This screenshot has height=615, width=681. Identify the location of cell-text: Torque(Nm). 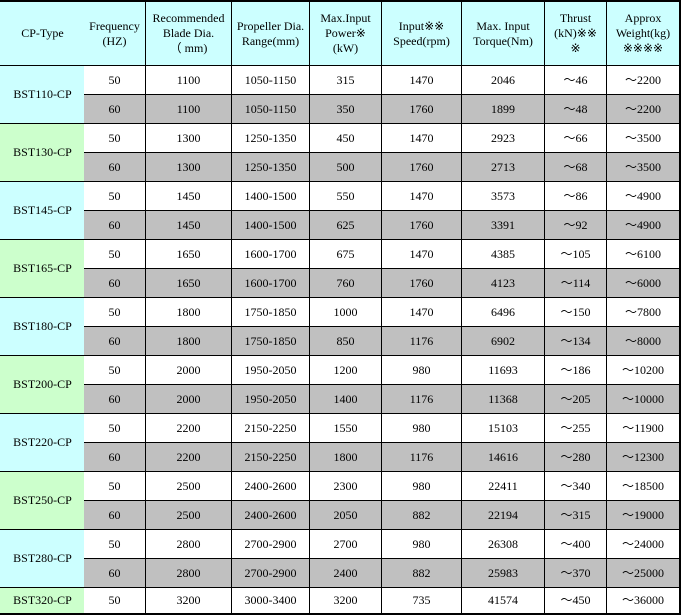
(503, 40).